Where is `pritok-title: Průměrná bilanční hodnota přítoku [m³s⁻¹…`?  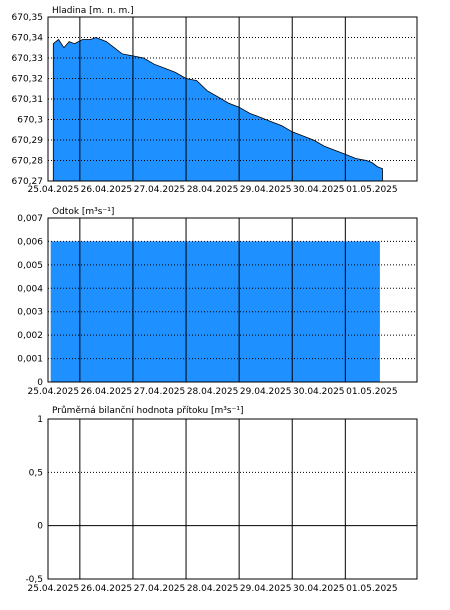 pritok-title: Průměrná bilanční hodnota přítoku [m³s⁻¹… is located at coordinates (147, 410).